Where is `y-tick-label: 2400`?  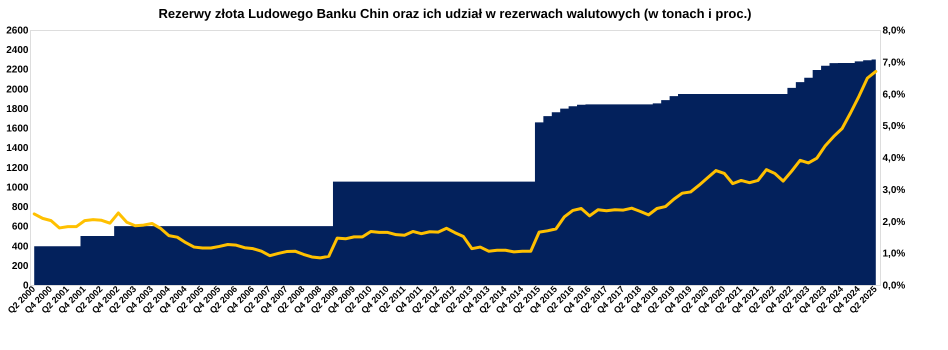 y-tick-label: 2400 is located at coordinates (17, 50).